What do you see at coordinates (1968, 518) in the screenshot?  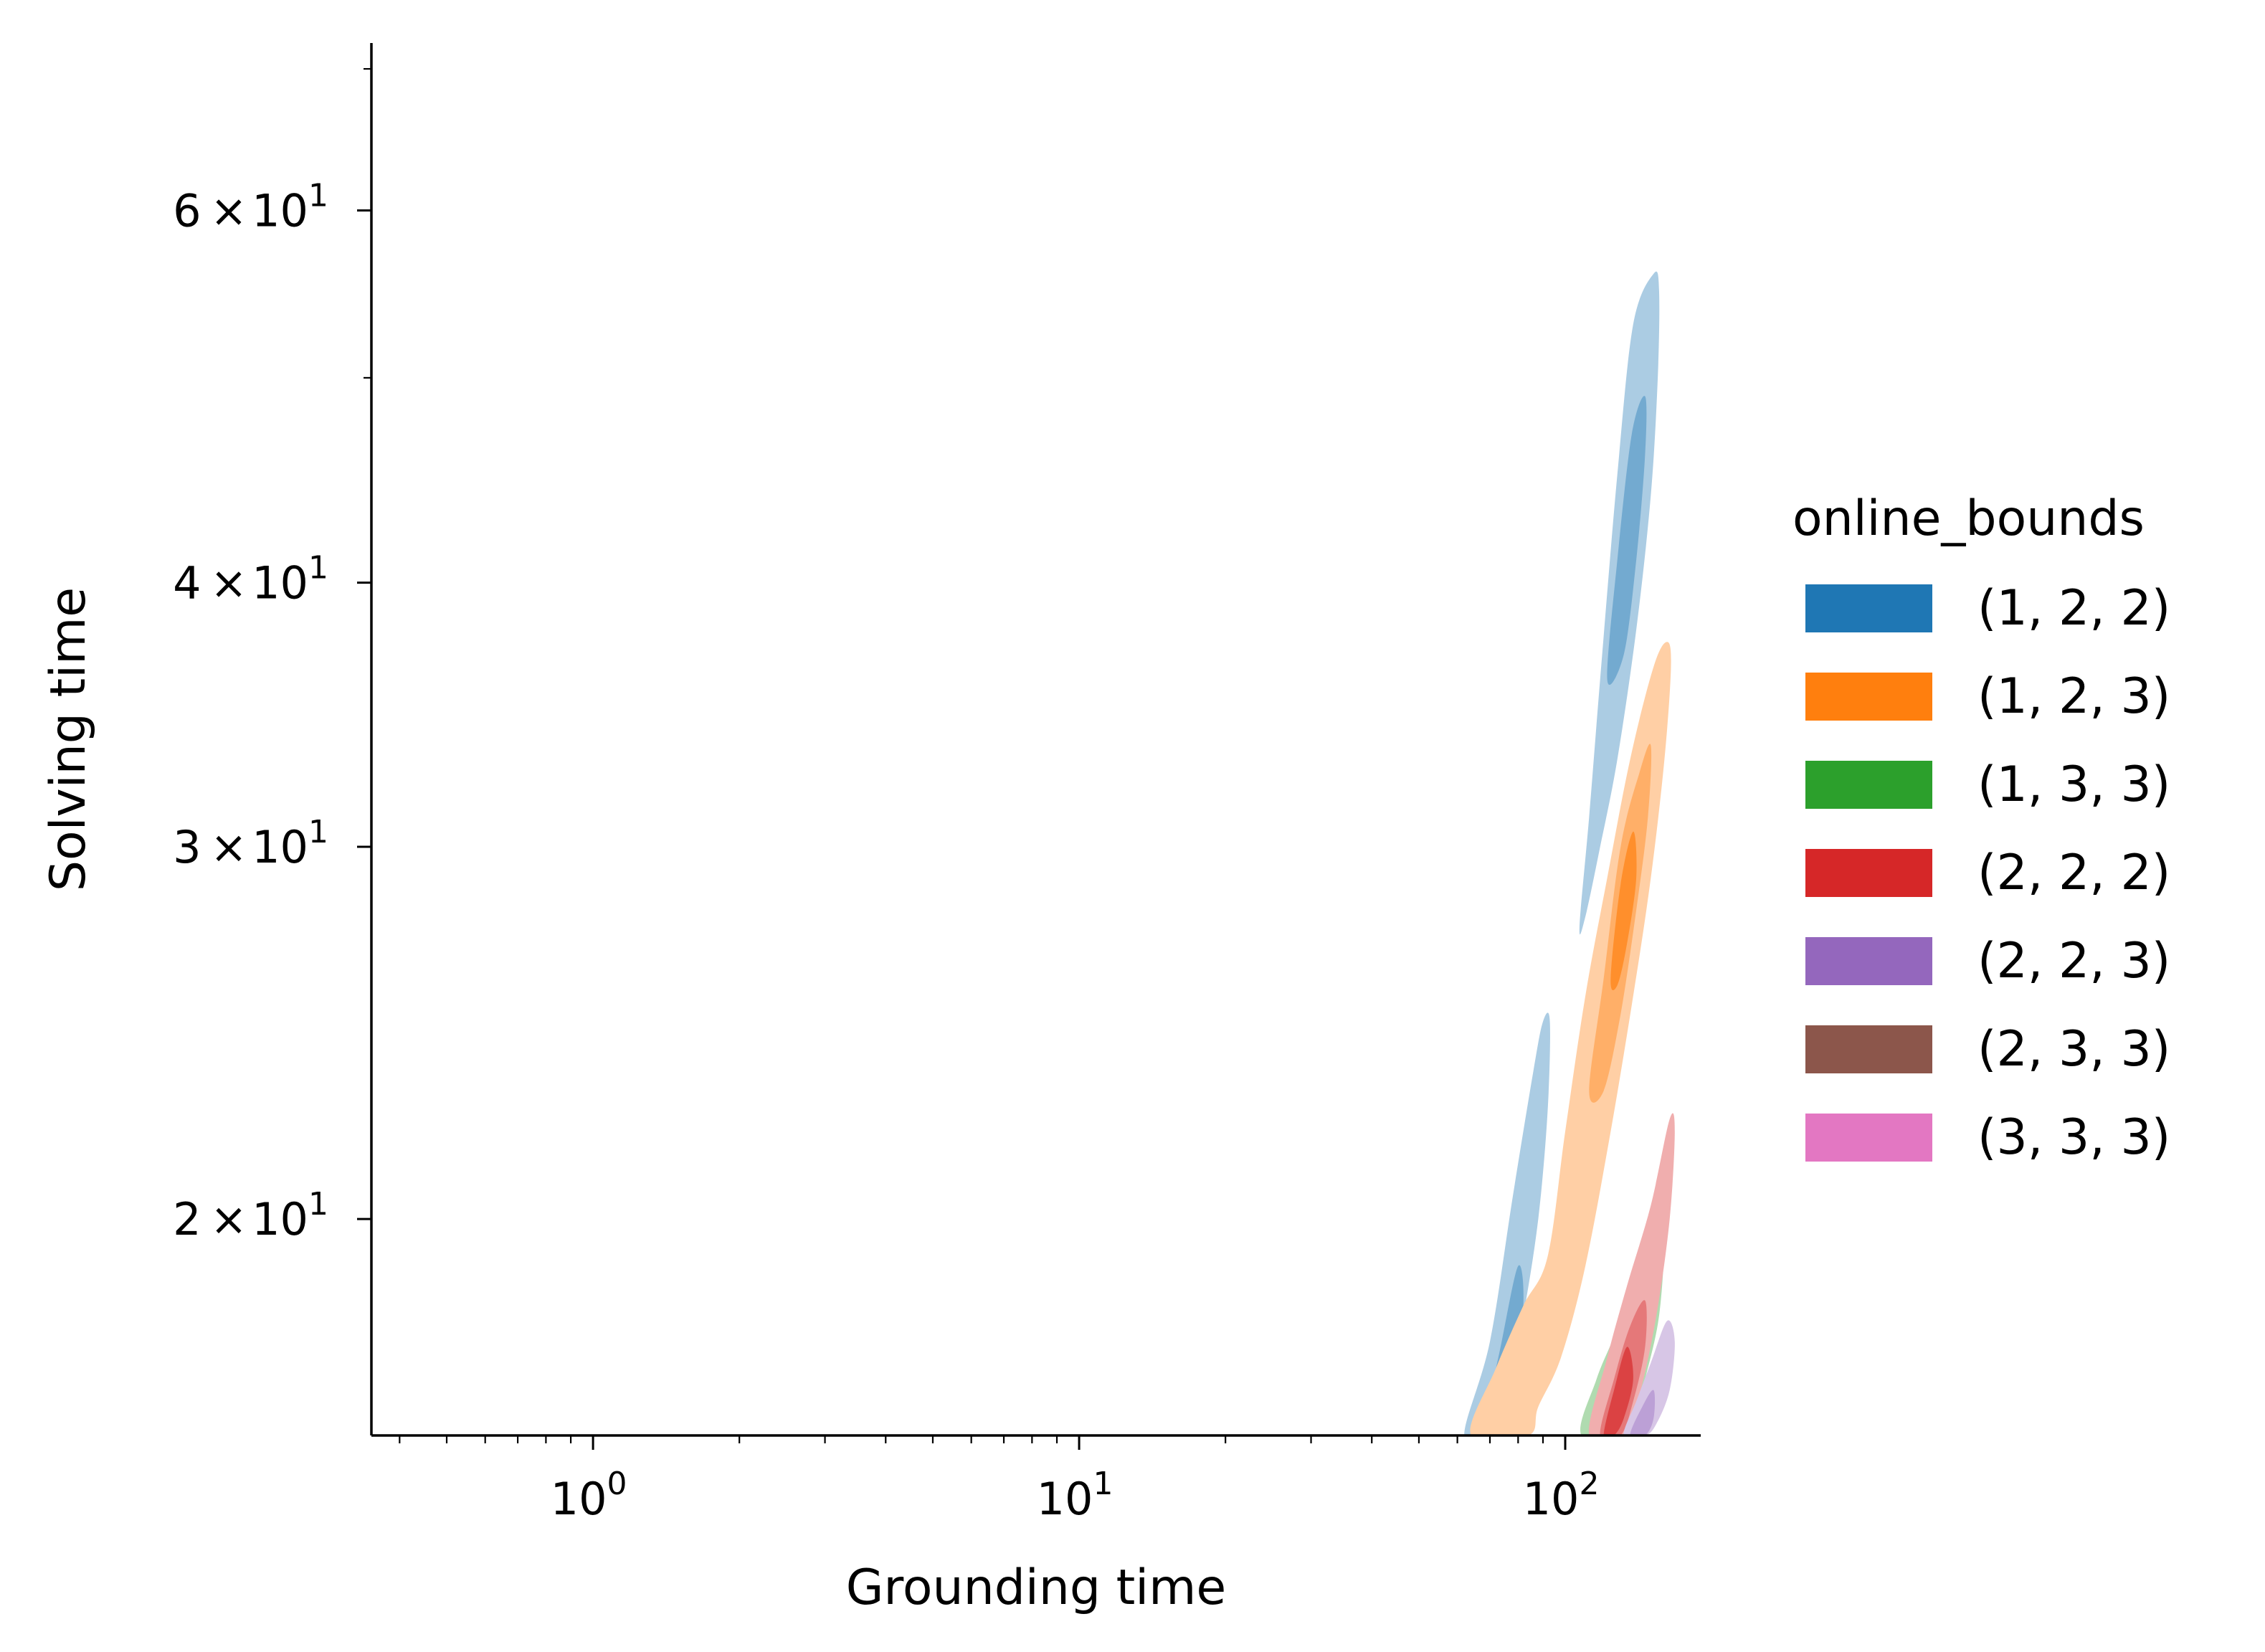 I see `legend-title: online_bounds` at bounding box center [1968, 518].